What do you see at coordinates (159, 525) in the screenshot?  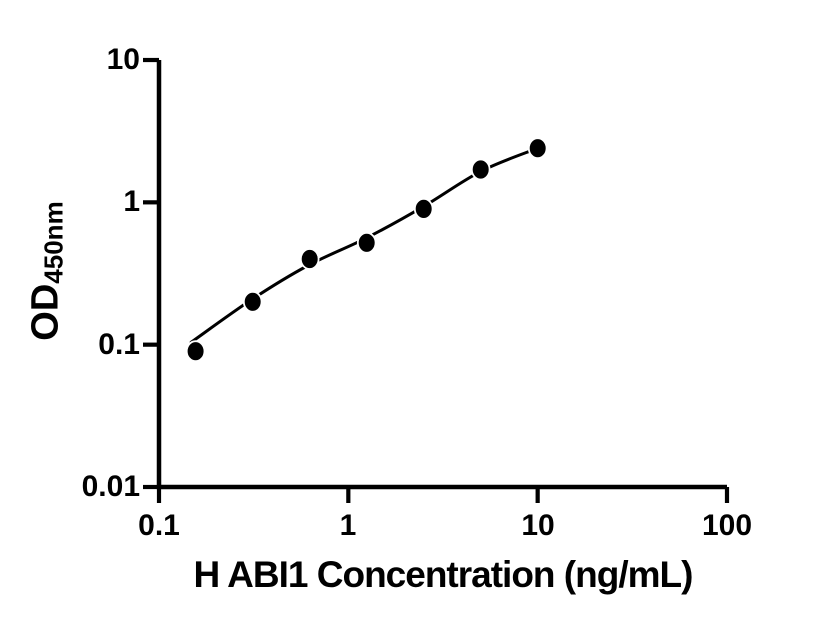 I see `x-tick-label-0-1: 0.1` at bounding box center [159, 525].